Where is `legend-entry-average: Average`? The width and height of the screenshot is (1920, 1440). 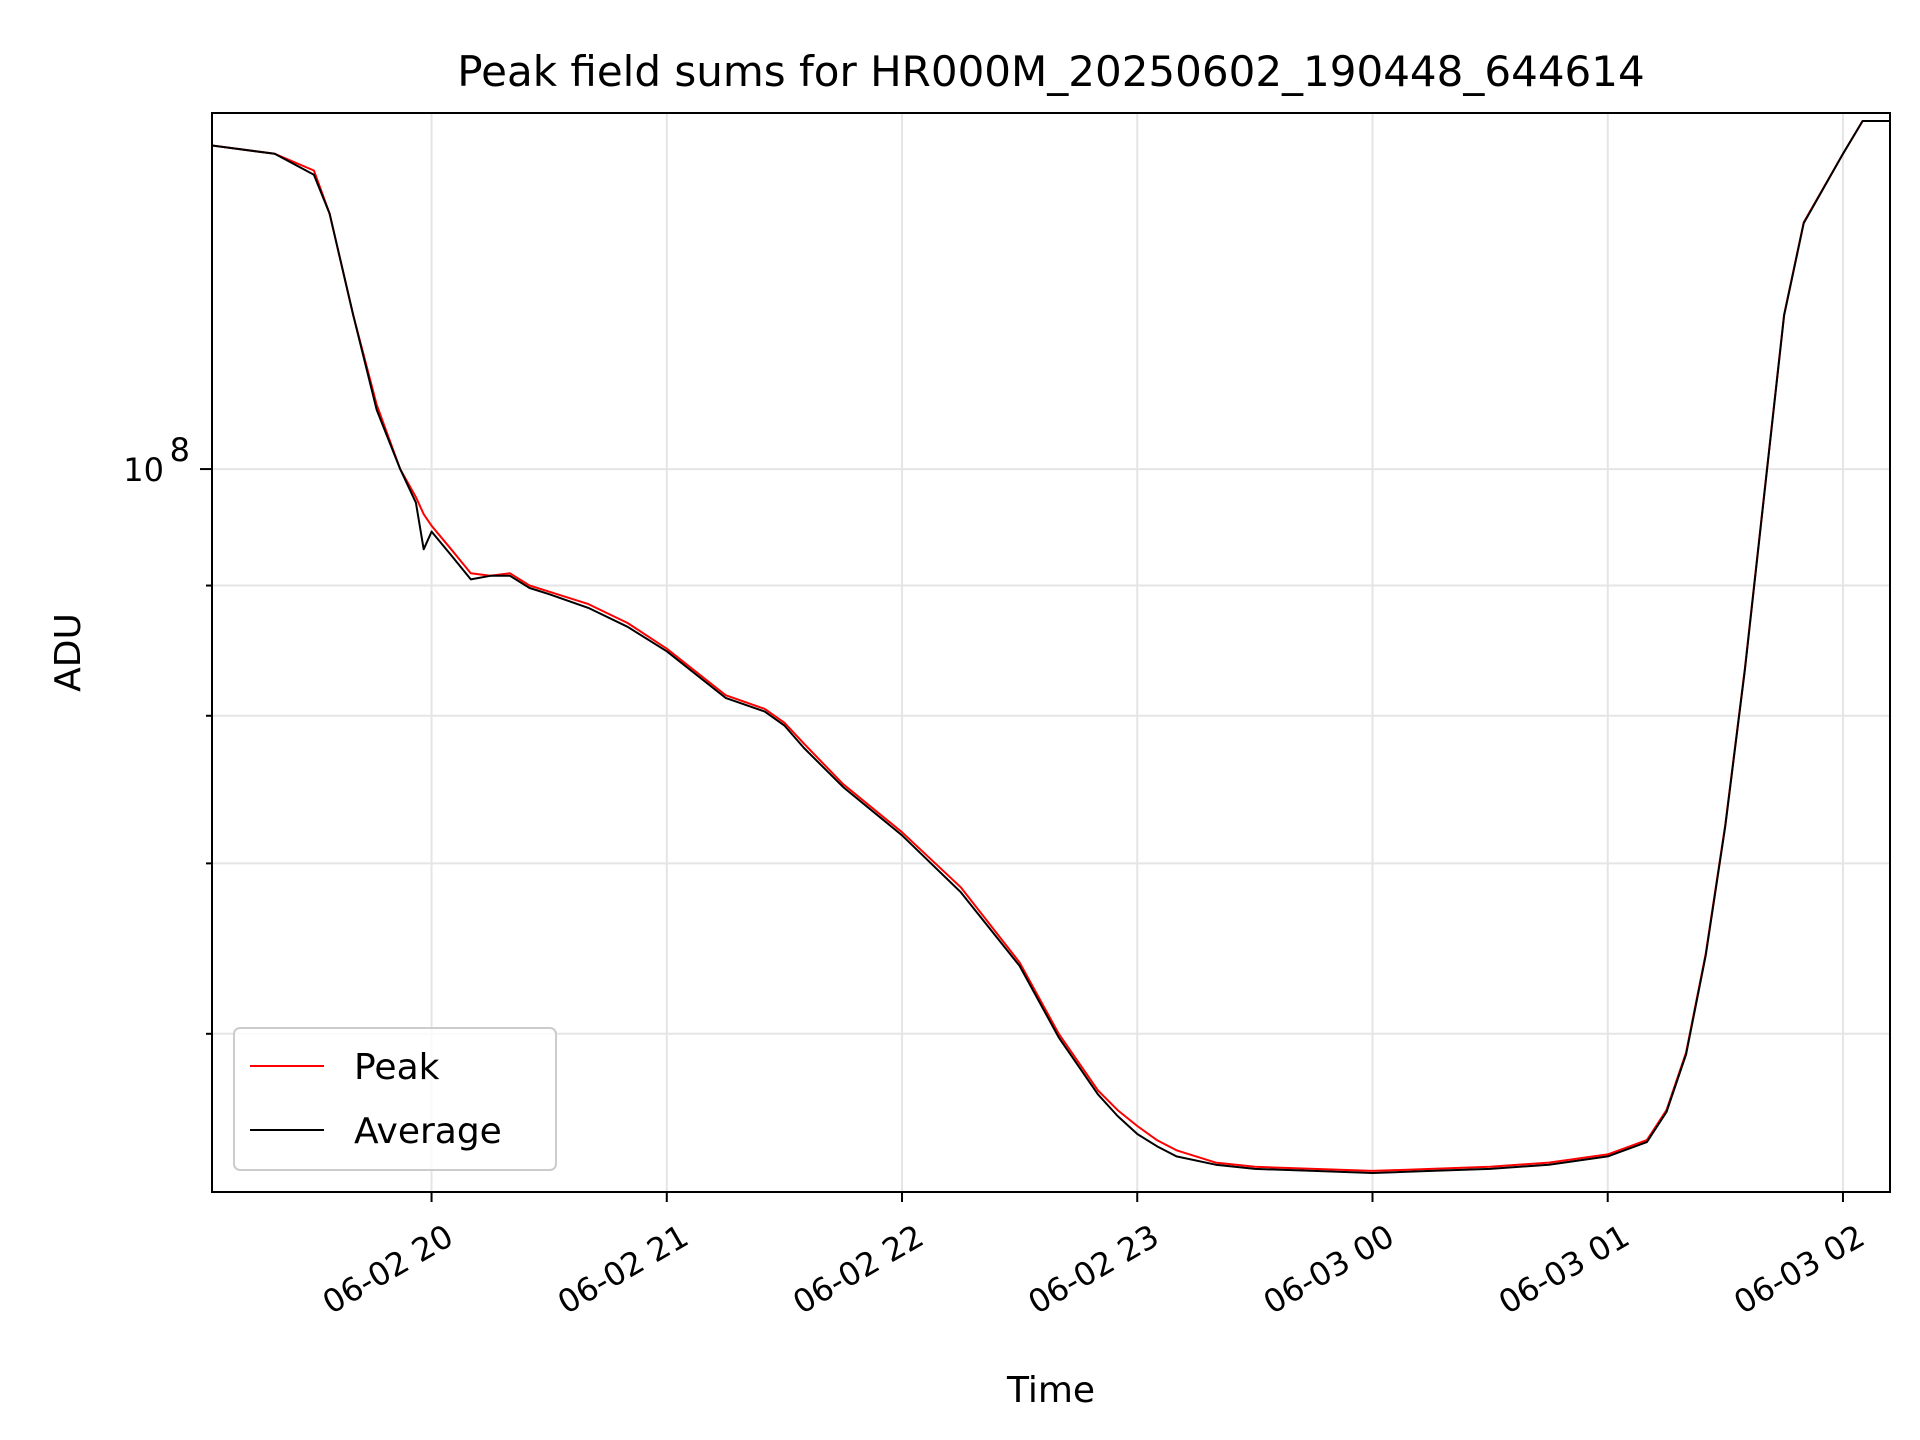 legend-entry-average: Average is located at coordinates (428, 1131).